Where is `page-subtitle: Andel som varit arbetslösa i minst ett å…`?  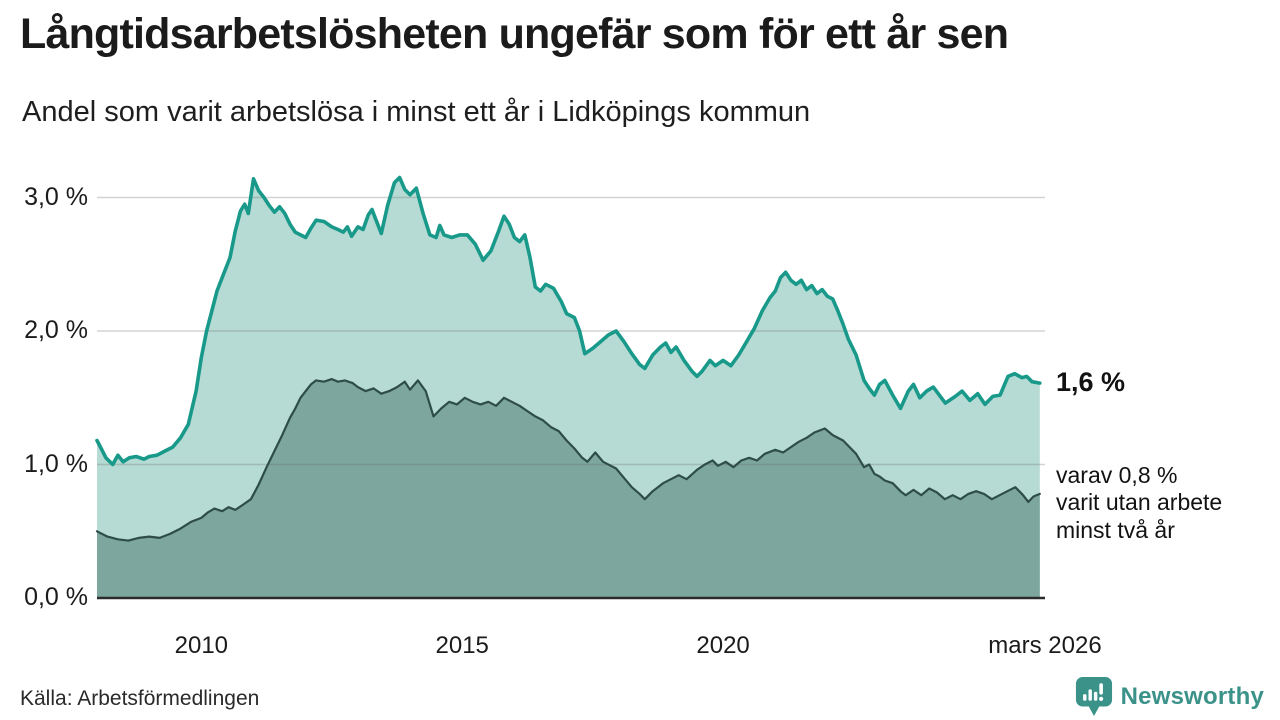 page-subtitle: Andel som varit arbetslösa i minst ett å… is located at coordinates (416, 112).